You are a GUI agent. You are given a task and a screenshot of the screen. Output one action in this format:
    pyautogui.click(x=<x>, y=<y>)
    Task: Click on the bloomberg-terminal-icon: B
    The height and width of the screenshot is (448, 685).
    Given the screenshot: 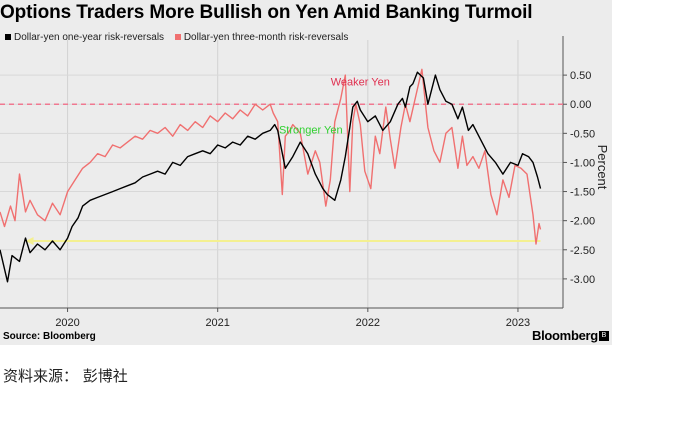 What is the action you would take?
    pyautogui.click(x=604, y=336)
    